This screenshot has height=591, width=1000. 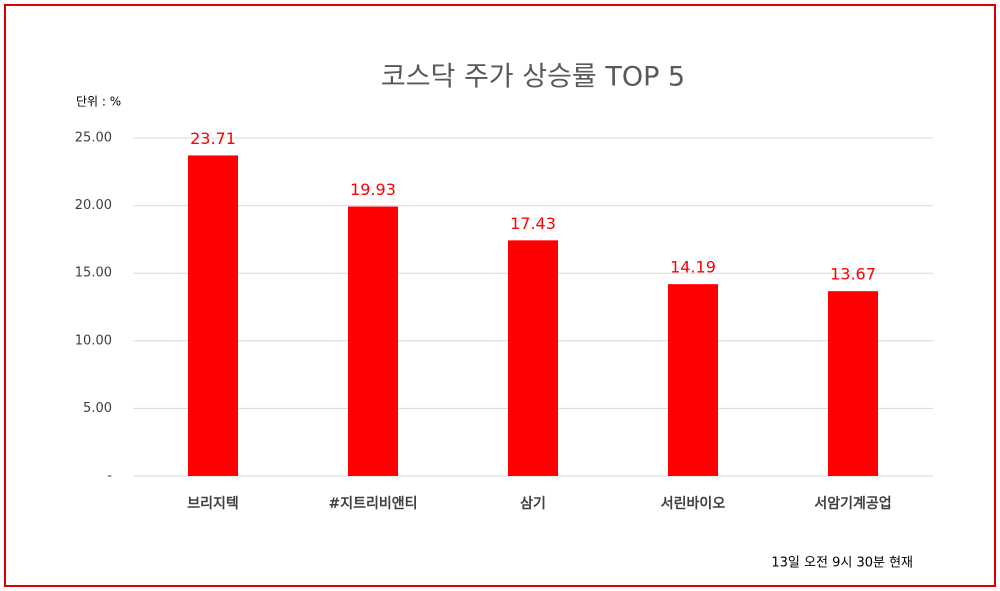 What do you see at coordinates (213, 503) in the screenshot?
I see `x-tick-label: 브리지텍` at bounding box center [213, 503].